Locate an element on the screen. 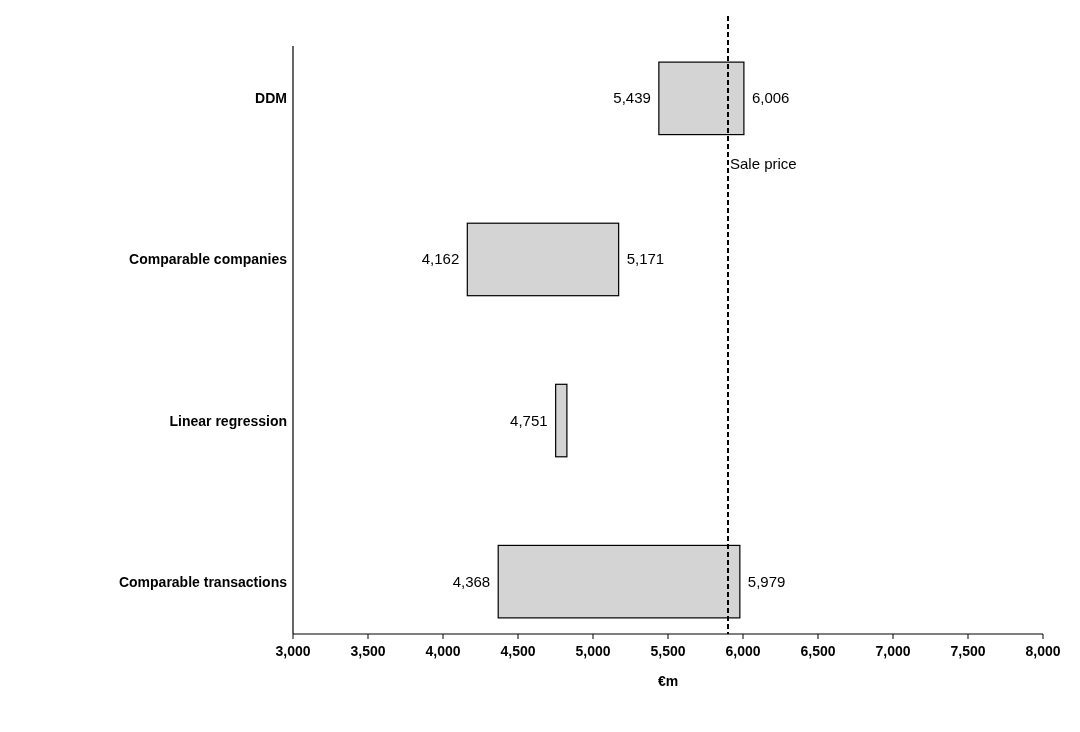  annotation: 4,751 is located at coordinates (529, 420).